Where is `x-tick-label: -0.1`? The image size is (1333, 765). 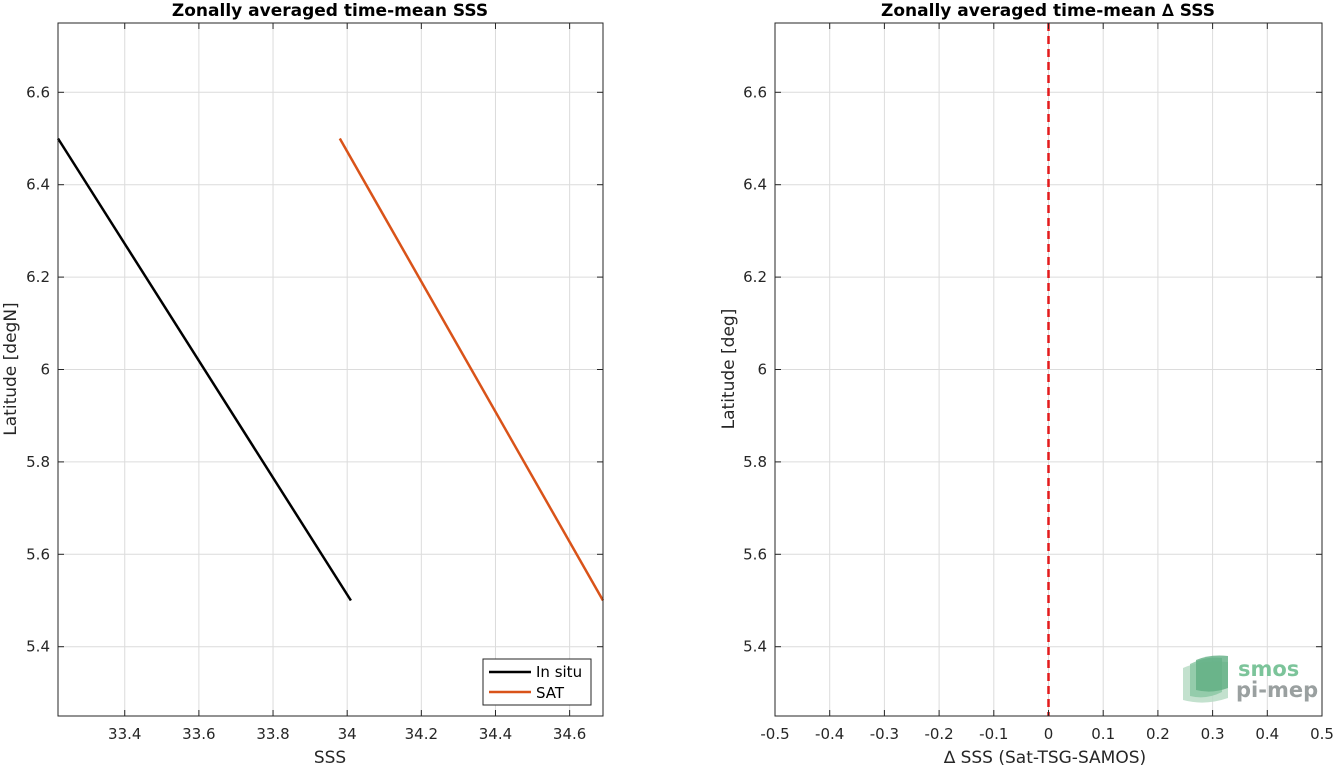
x-tick-label: -0.1 is located at coordinates (993, 734).